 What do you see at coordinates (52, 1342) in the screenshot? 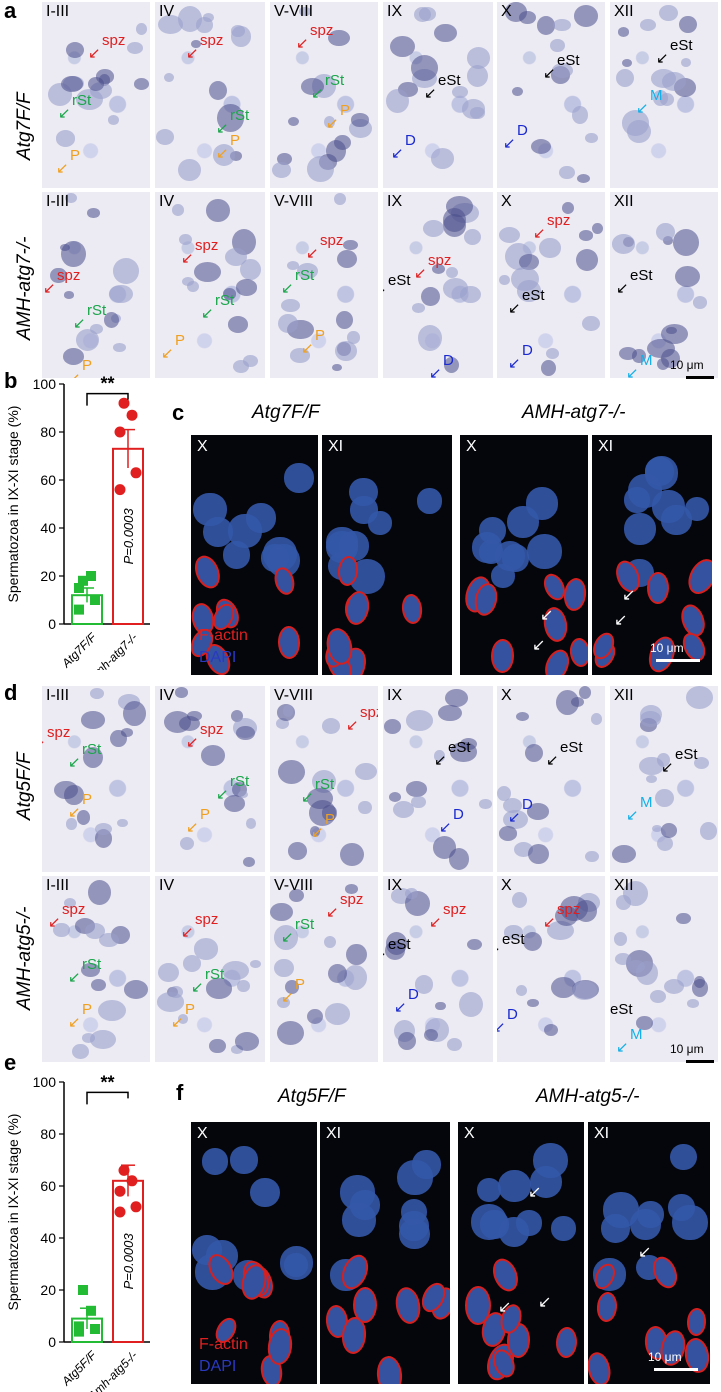
I see `y-tick-label: 0` at bounding box center [52, 1342].